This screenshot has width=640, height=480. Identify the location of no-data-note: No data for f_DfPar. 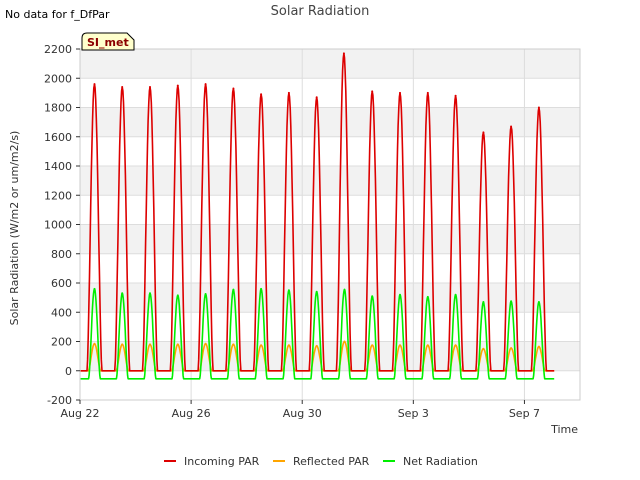
(57, 14).